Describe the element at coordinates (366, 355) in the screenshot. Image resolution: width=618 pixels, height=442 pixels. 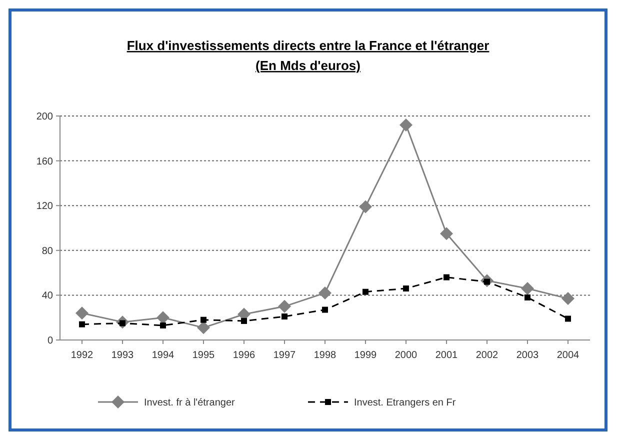
I see `x-tick-label: 1999` at that location.